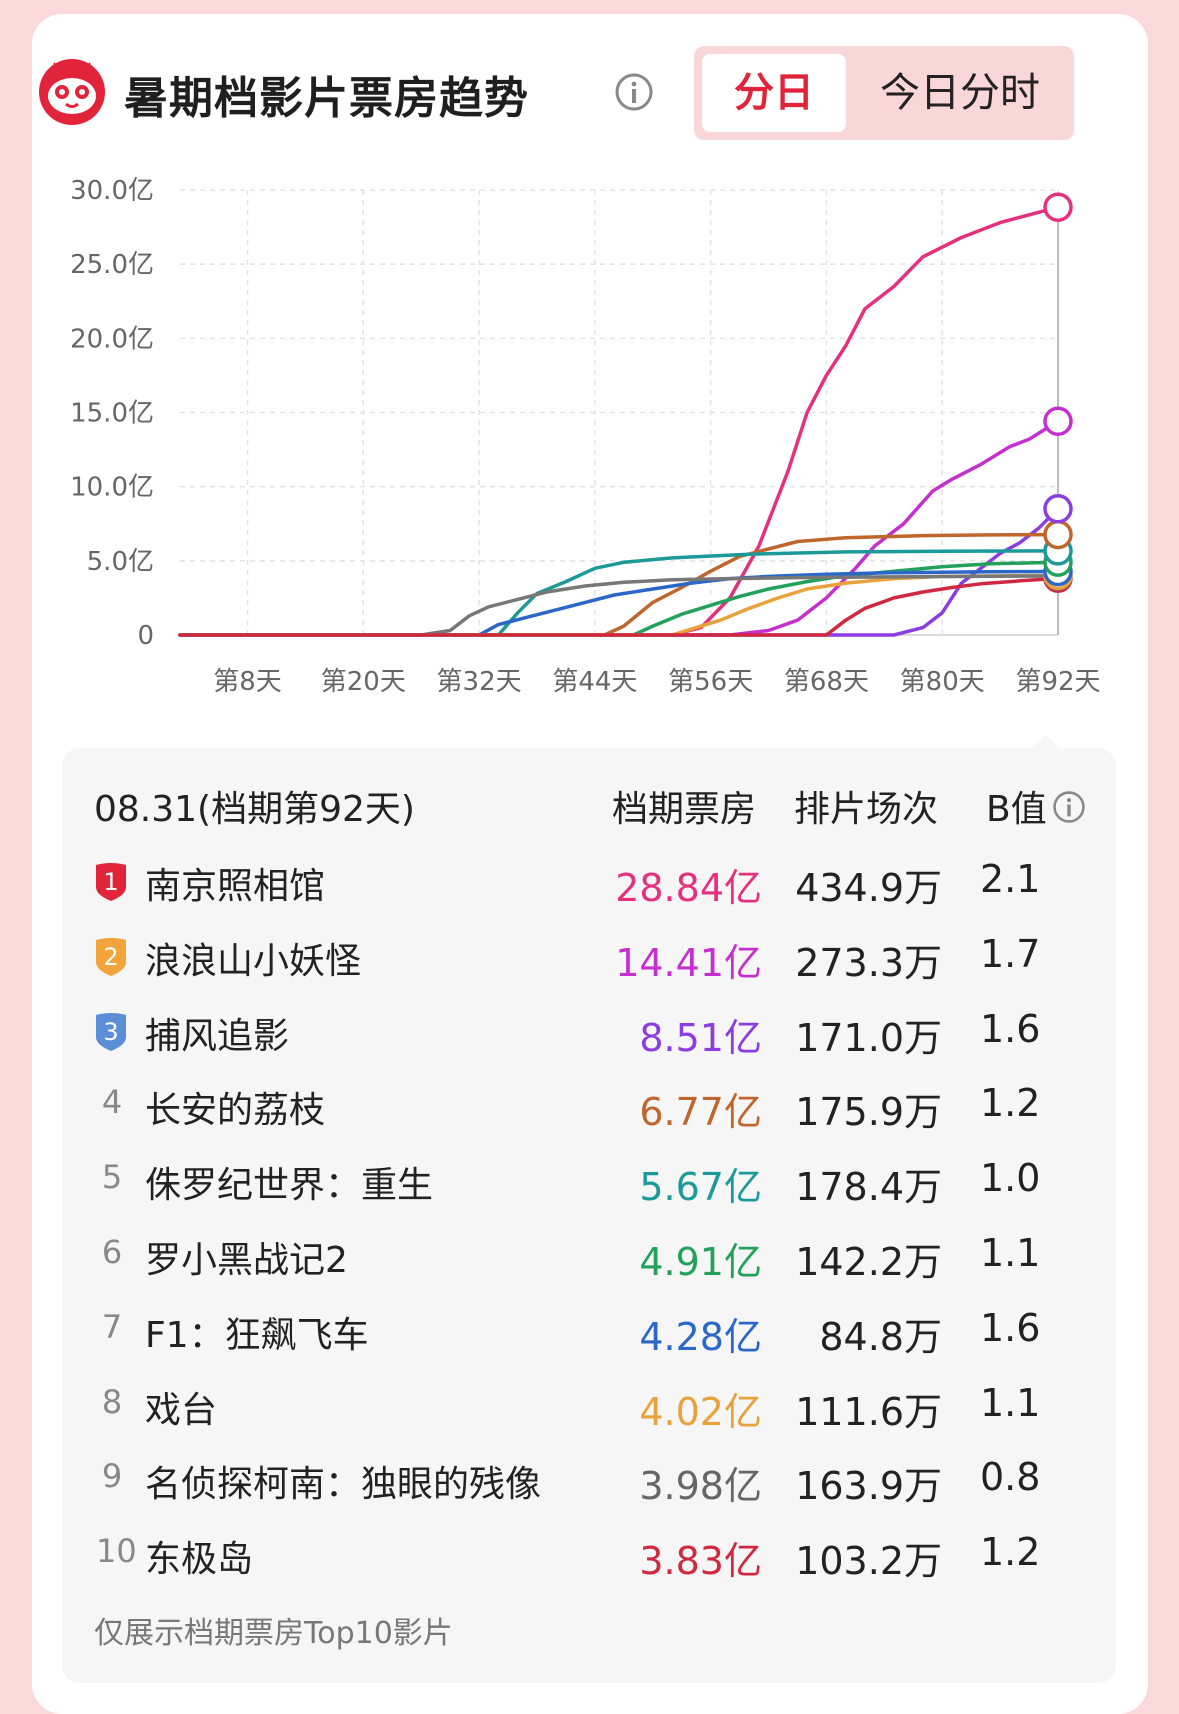 This screenshot has height=1714, width=1179. What do you see at coordinates (343, 1485) in the screenshot?
I see `film-name: 名侦探柯南：独眼的残像` at bounding box center [343, 1485].